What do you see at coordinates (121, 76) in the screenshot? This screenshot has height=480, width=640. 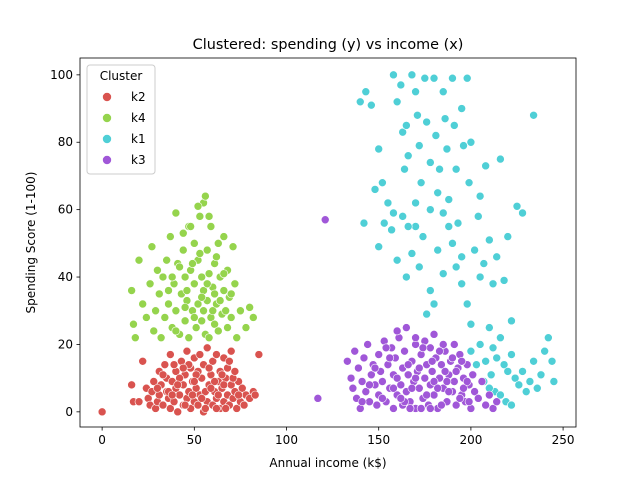 I see `legend-title: Cluster` at bounding box center [121, 76].